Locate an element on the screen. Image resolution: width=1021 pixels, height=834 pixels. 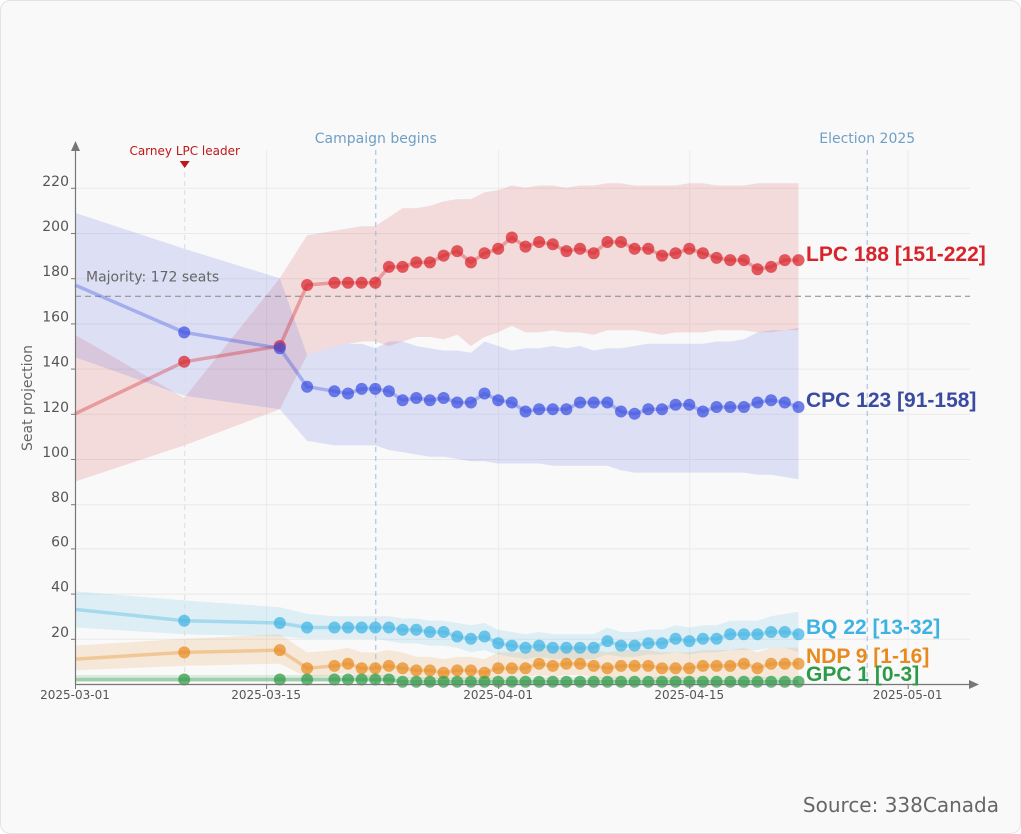
y-tick-label: 120 is located at coordinates (55, 408).